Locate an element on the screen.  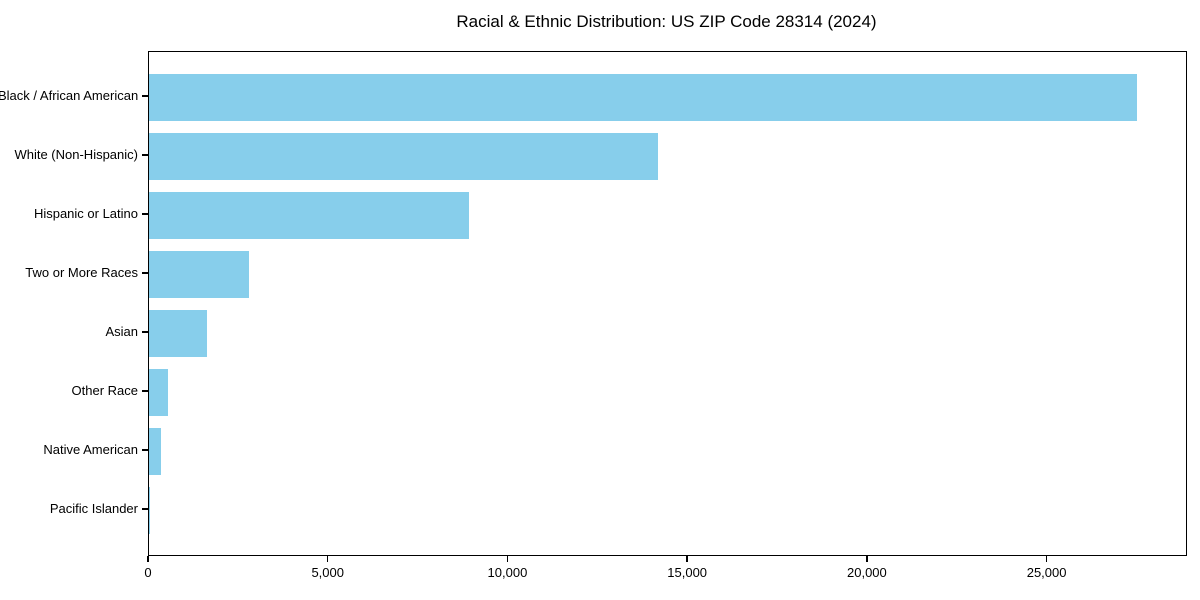
y-tick-label: Other Race is located at coordinates (104, 390).